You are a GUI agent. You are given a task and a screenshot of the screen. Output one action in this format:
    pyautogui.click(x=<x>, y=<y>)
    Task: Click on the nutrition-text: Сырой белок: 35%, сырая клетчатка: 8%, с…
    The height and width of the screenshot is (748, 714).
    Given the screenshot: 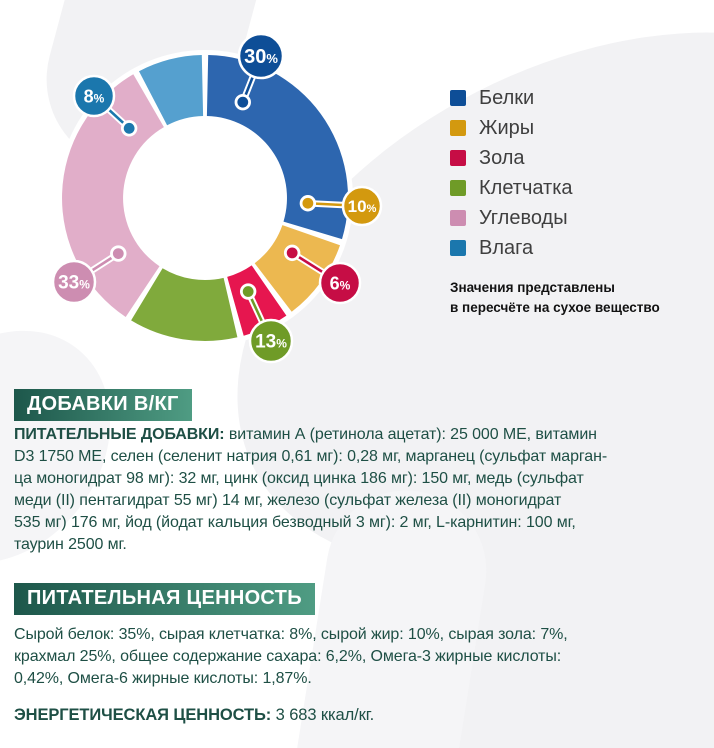 What is the action you would take?
    pyautogui.click(x=291, y=656)
    